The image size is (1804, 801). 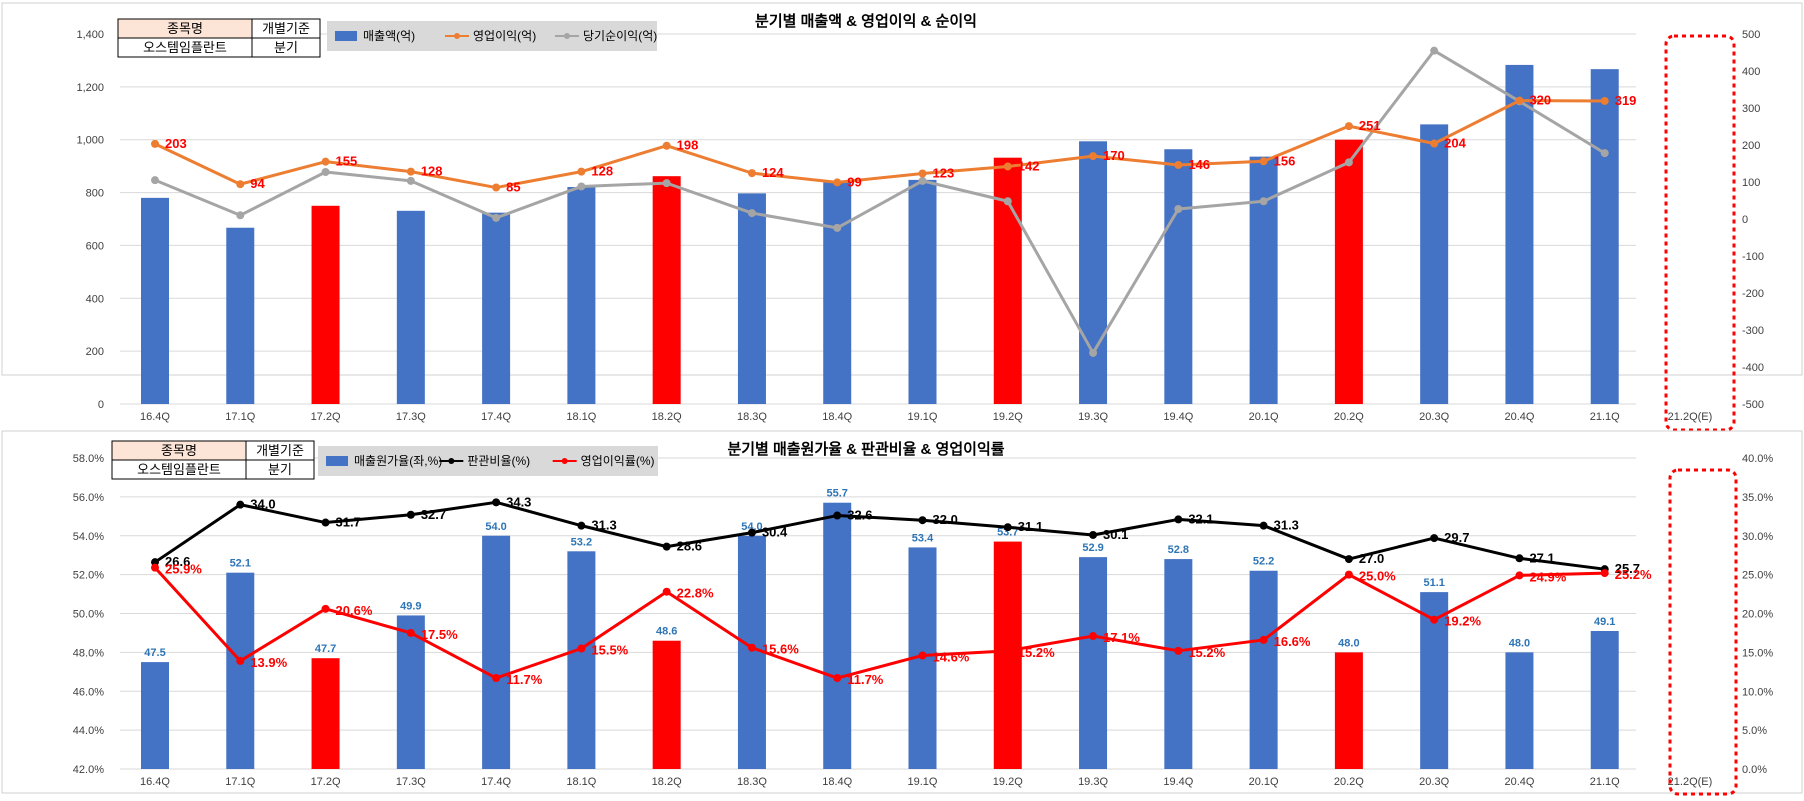 What do you see at coordinates (95, 194) in the screenshot?
I see `left-tick-label: 800` at bounding box center [95, 194].